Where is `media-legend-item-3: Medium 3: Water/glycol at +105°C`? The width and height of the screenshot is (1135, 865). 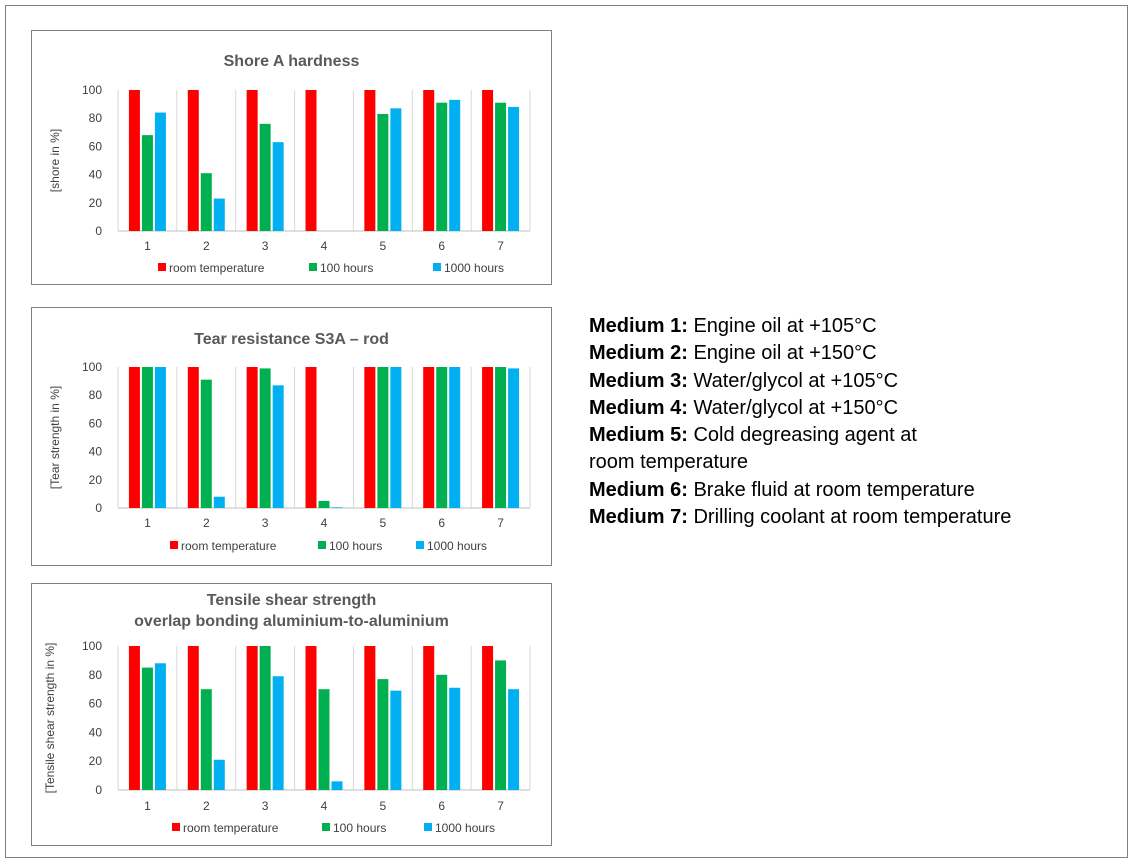
media-legend-item-3: Medium 3: Water/glycol at +105°C is located at coordinates (849, 381).